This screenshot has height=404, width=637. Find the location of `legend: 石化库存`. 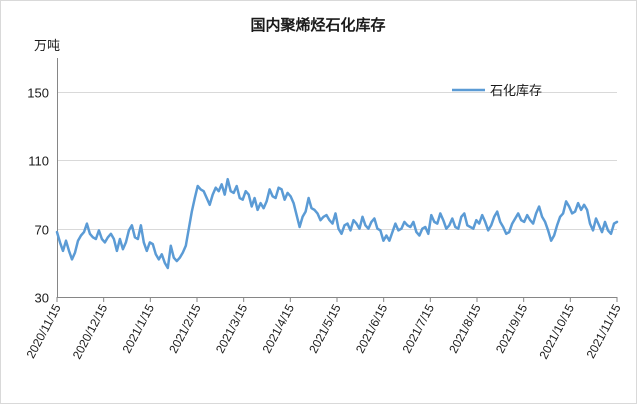

legend: 石化库存 is located at coordinates (497, 91).